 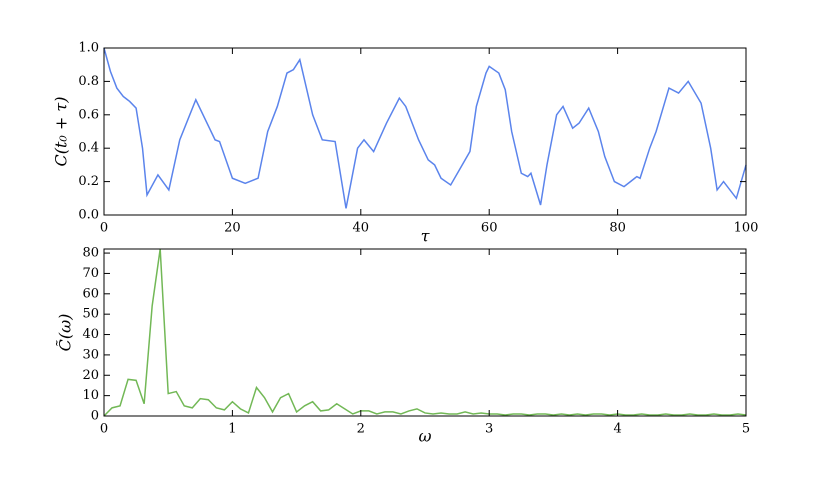 I want to click on y-tick-label: 30, so click(x=90, y=354).